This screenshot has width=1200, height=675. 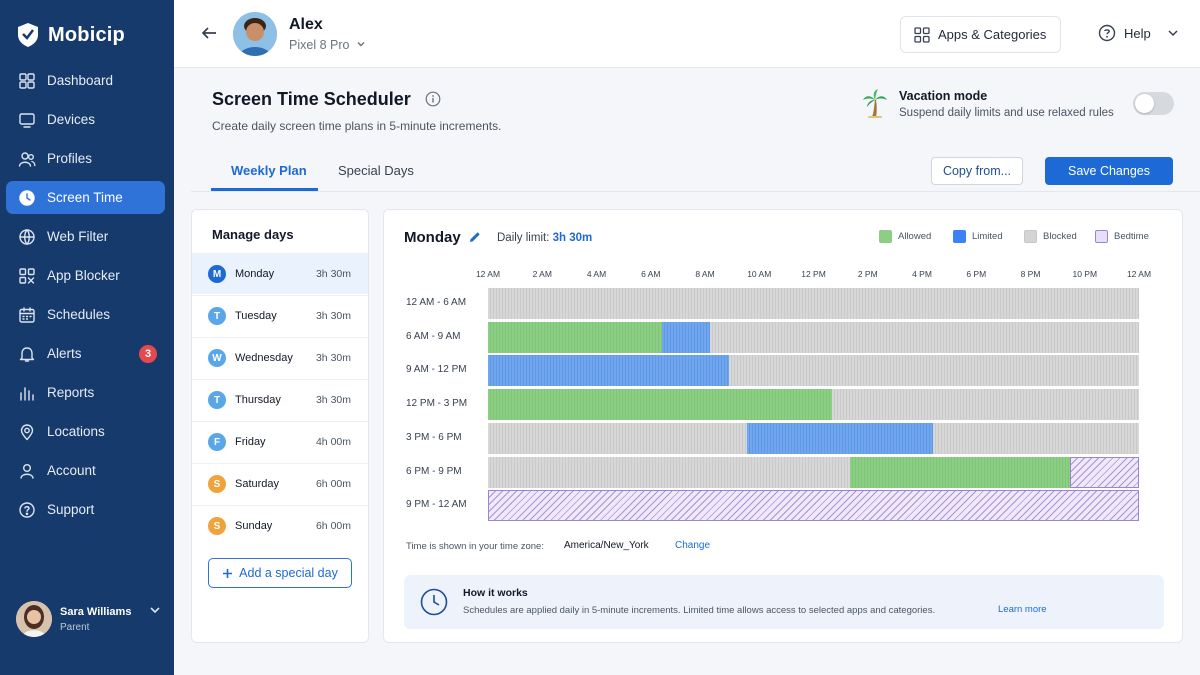 What do you see at coordinates (85, 197) in the screenshot?
I see `sidebar-item-screen-time: Screen Time` at bounding box center [85, 197].